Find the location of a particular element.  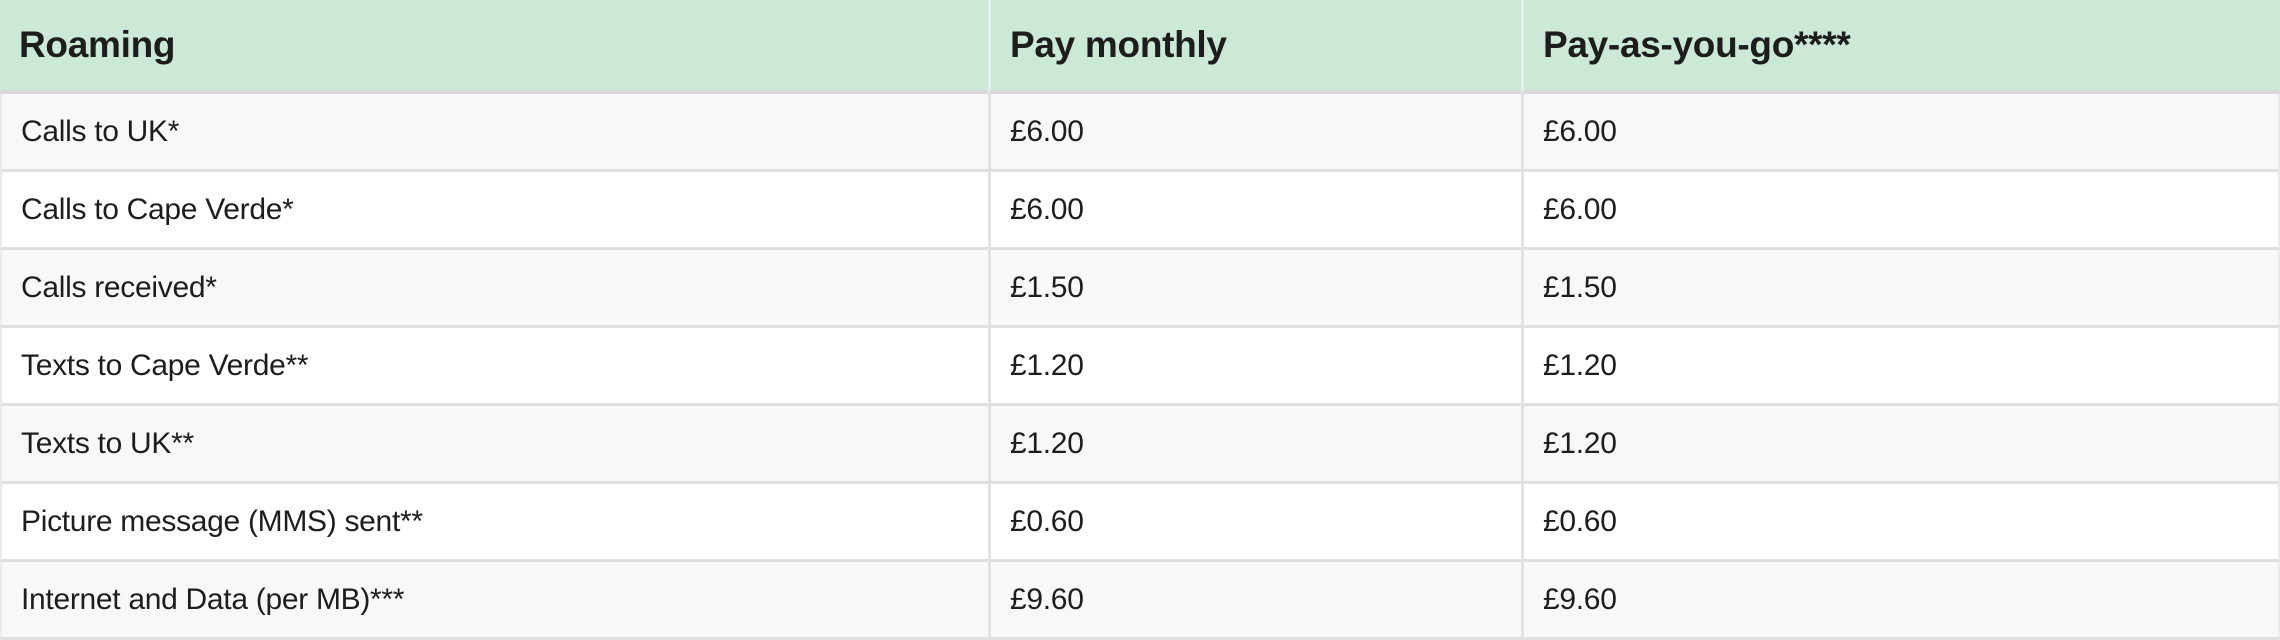

pay-monthly-value: £0.60 is located at coordinates (1254, 523).